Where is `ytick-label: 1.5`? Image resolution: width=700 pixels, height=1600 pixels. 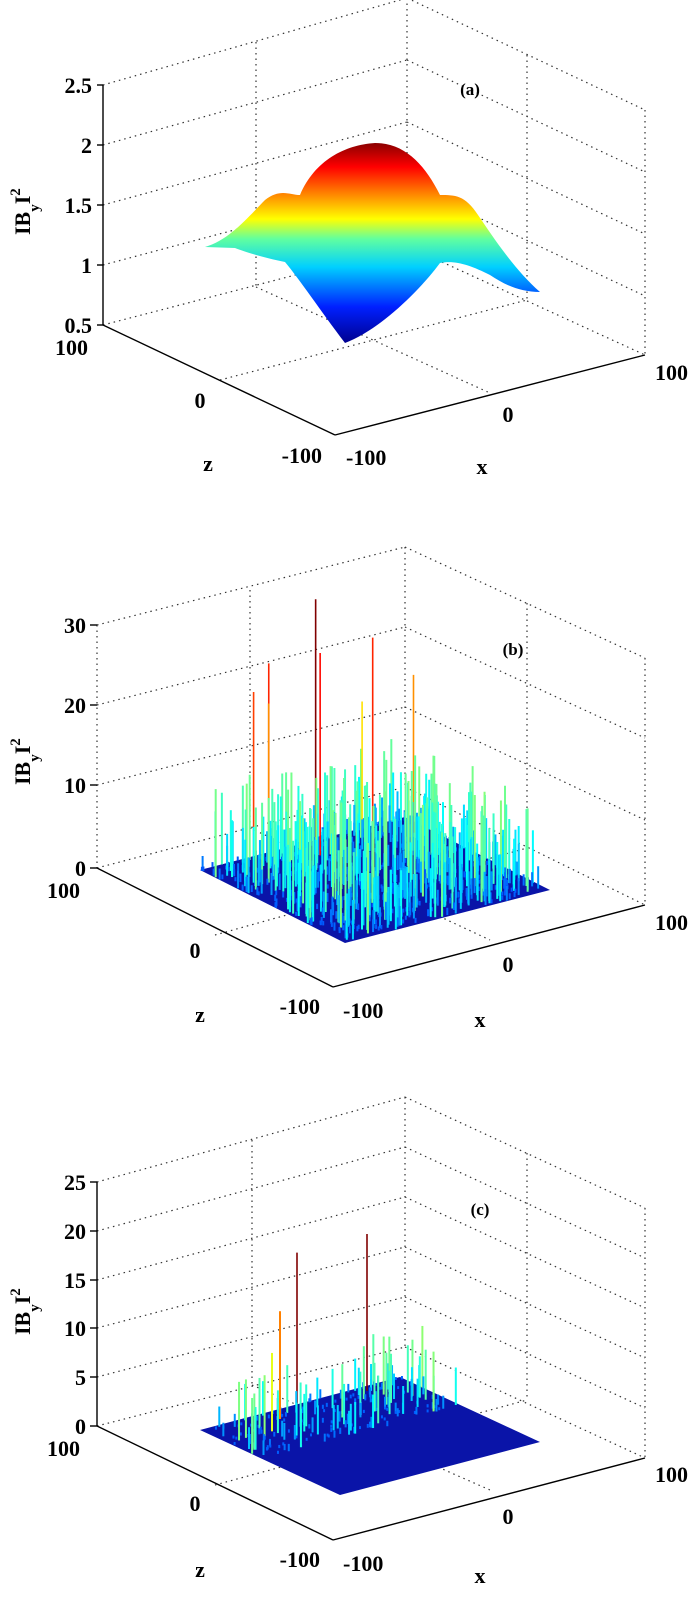
ytick-label: 1.5 is located at coordinates (79, 205).